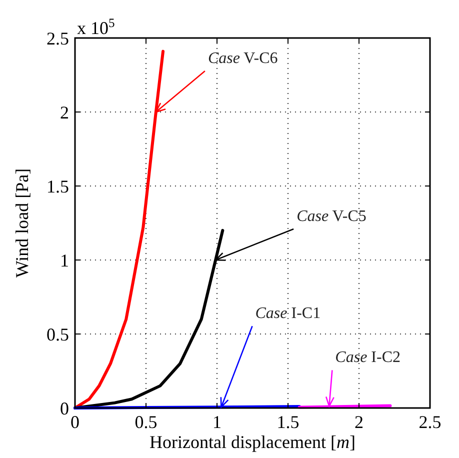 The width and height of the screenshot is (459, 458). I want to click on x-tick-label: 2, so click(359, 422).